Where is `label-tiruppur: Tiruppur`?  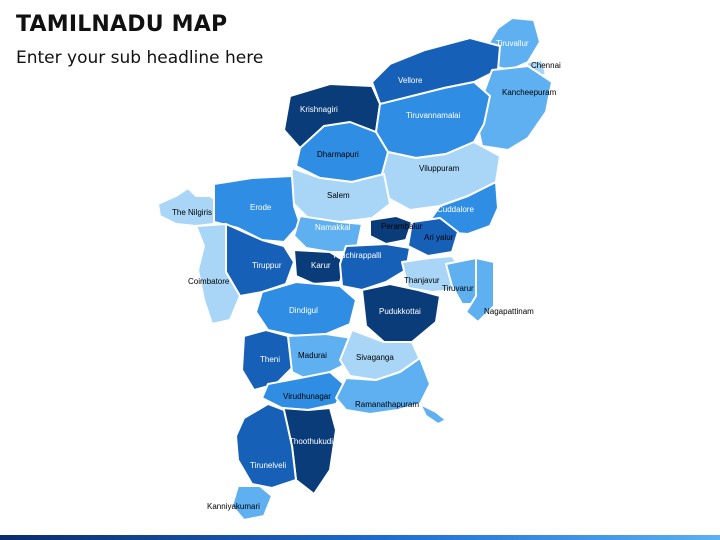
label-tiruppur: Tiruppur is located at coordinates (267, 265).